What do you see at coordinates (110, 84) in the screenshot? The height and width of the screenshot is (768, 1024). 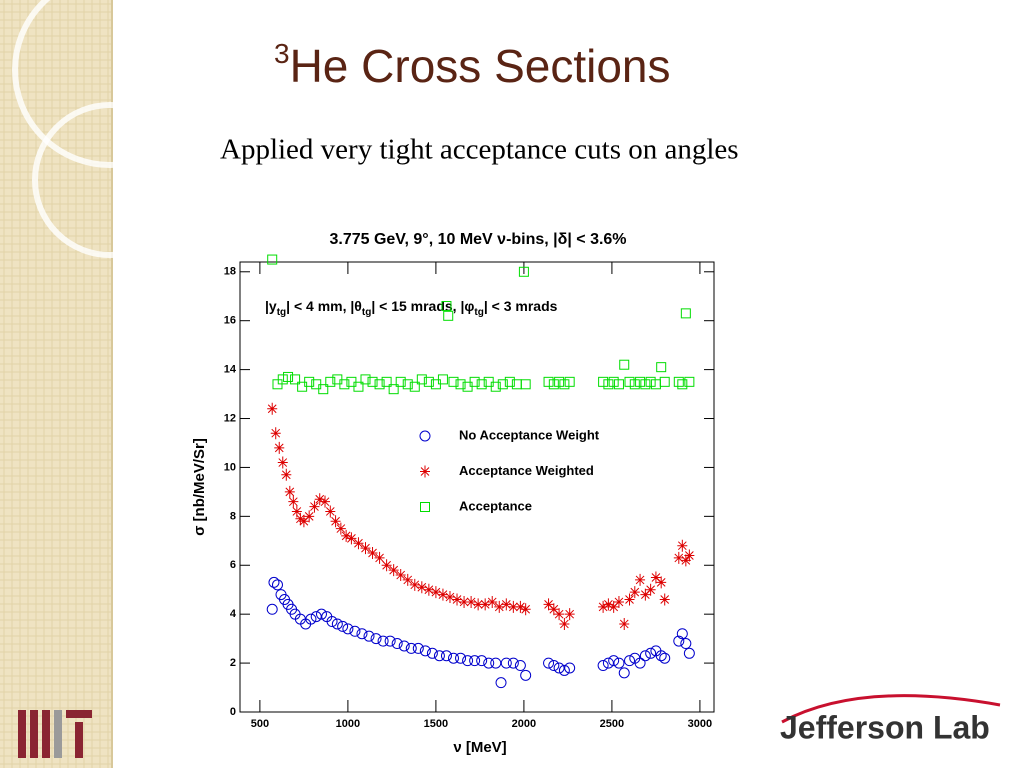 I see `deco-circle` at bounding box center [110, 84].